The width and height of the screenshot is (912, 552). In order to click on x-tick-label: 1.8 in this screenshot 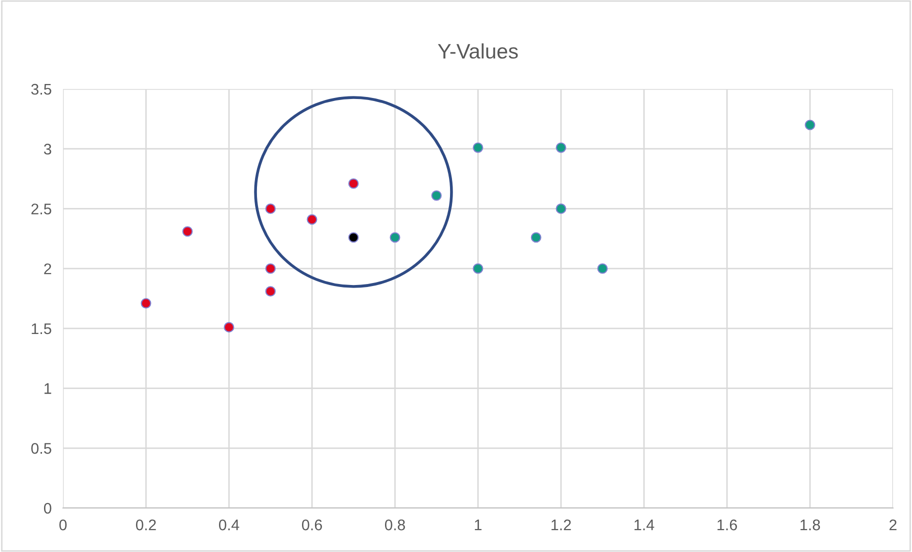, I will do `click(810, 525)`.